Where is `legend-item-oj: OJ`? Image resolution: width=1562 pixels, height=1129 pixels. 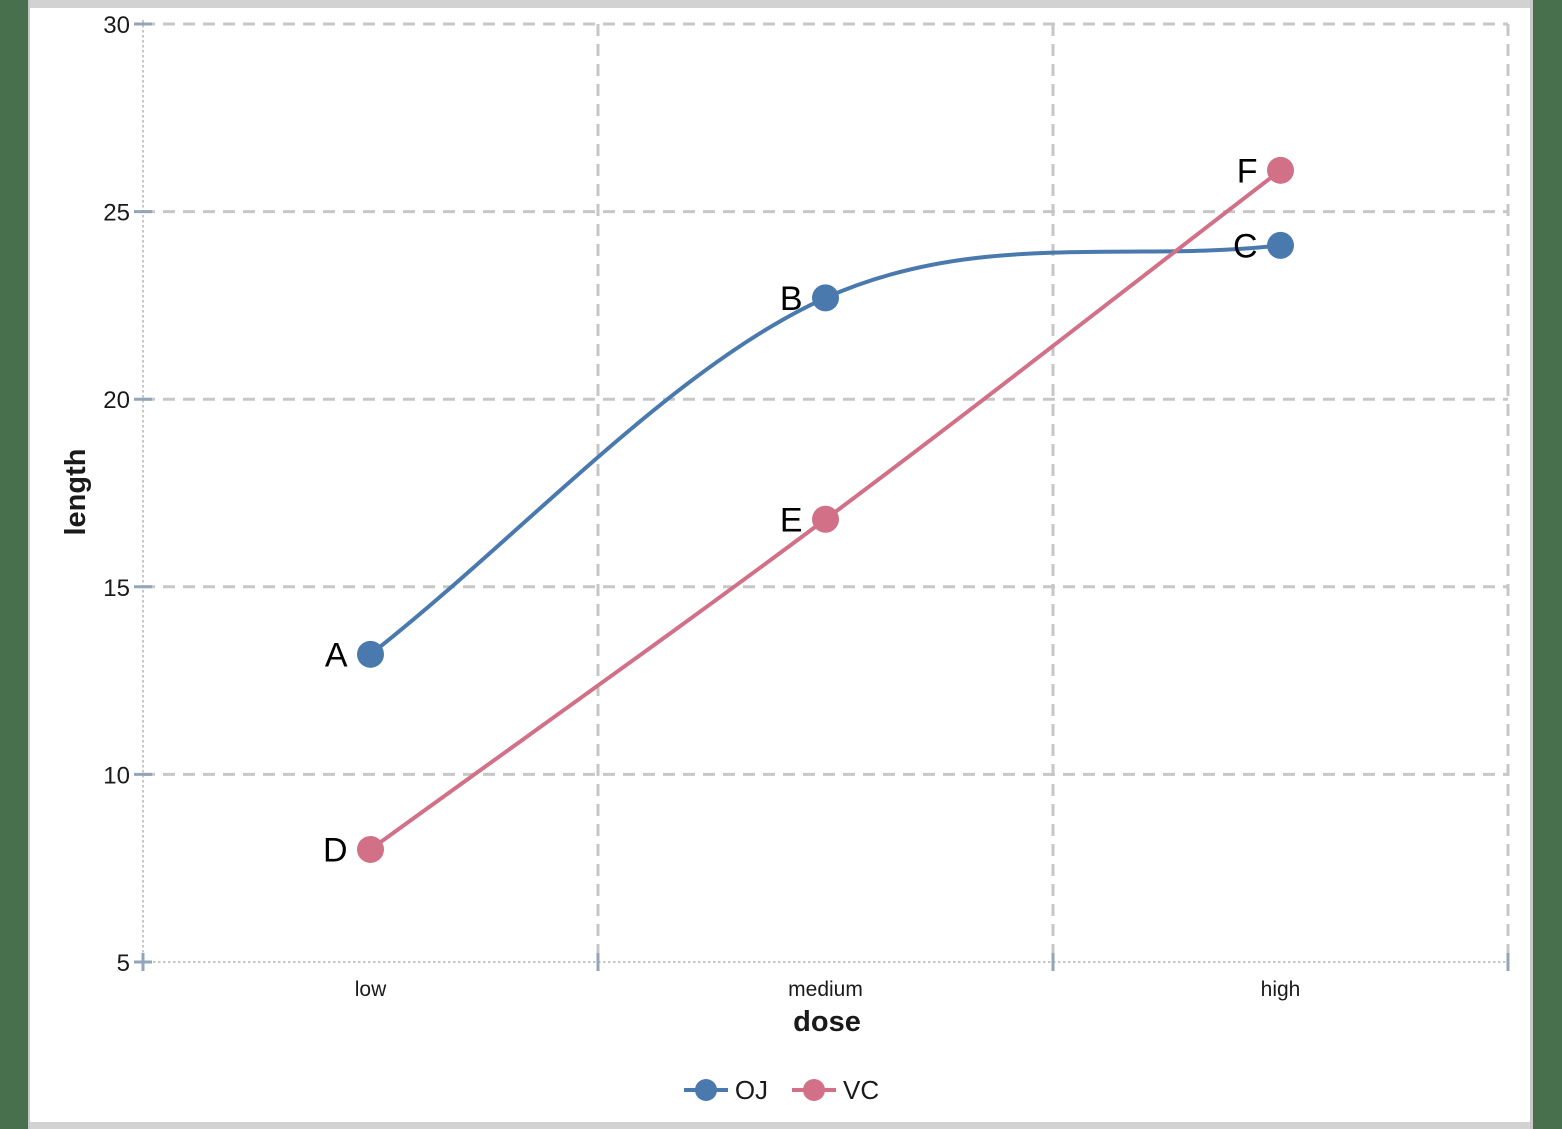
legend-item-oj: OJ is located at coordinates (725, 1090).